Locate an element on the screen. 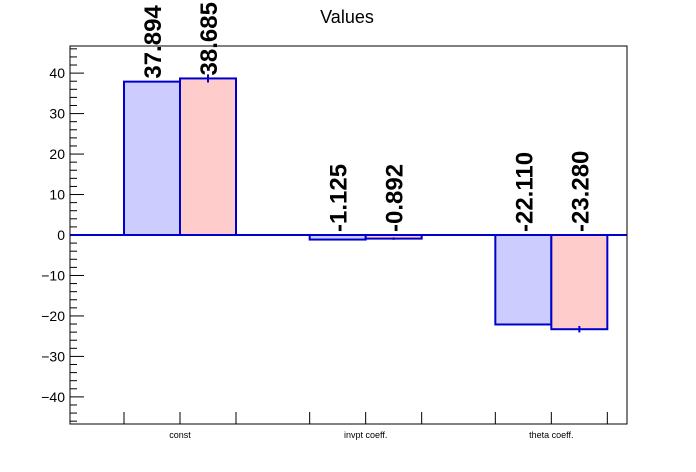 This screenshot has height=472, width=696. value-label: 38.685 is located at coordinates (209, 38).